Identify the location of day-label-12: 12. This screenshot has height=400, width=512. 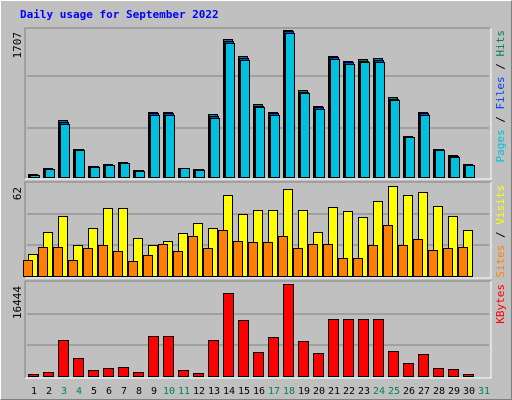
(199, 391).